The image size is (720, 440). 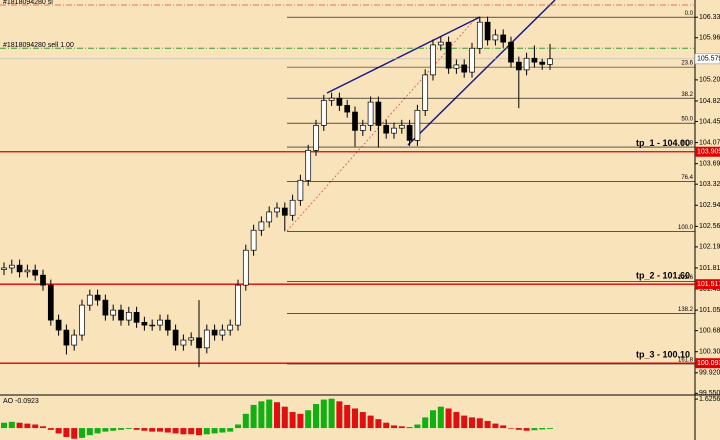 I want to click on fib-level-label: 50.0, so click(x=687, y=120).